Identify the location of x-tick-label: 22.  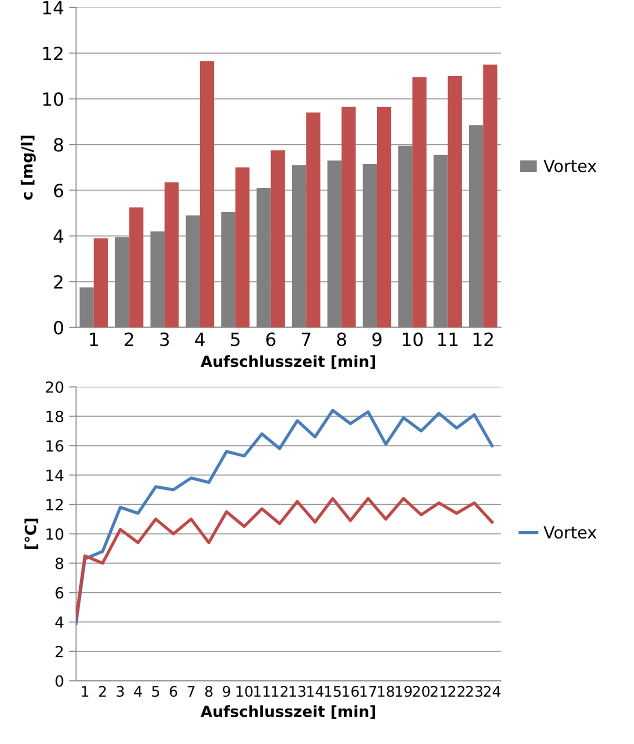
(456, 691).